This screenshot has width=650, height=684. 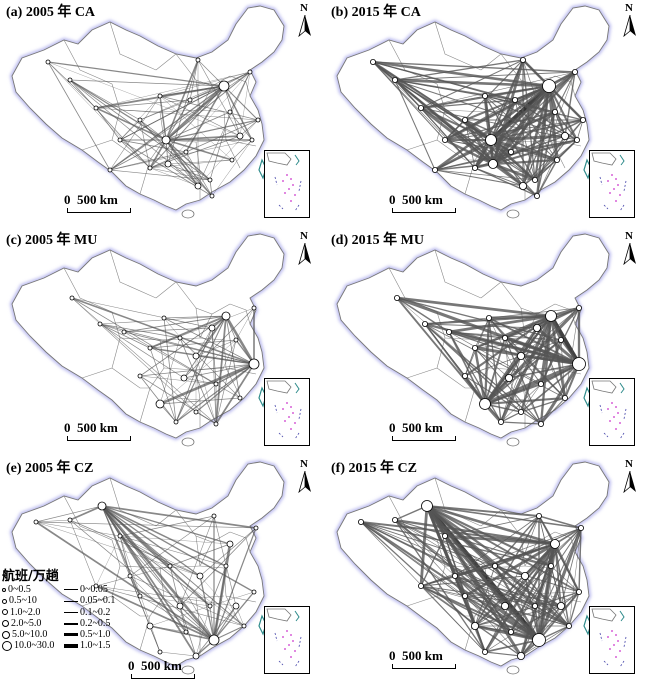 What do you see at coordinates (304, 464) in the screenshot?
I see `north-label: N` at bounding box center [304, 464].